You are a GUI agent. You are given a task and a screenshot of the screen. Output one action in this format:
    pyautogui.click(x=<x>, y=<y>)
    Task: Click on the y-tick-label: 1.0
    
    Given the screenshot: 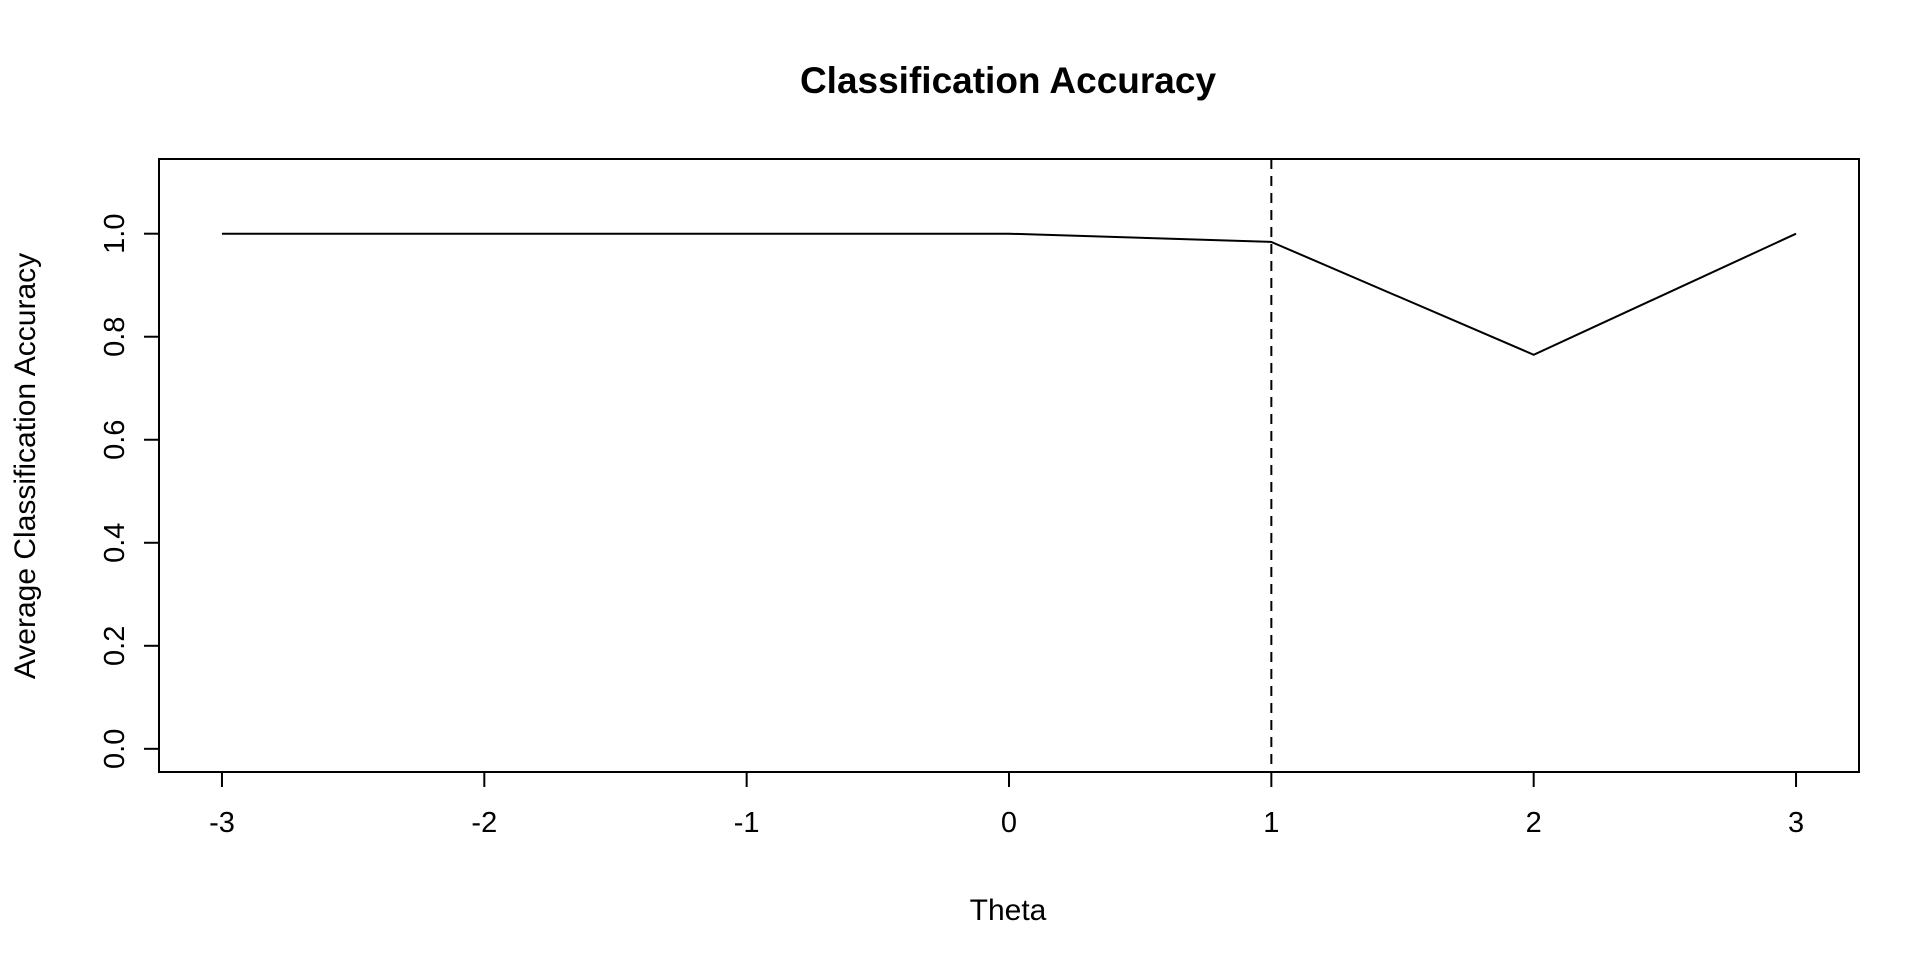 What is the action you would take?
    pyautogui.click(x=115, y=234)
    